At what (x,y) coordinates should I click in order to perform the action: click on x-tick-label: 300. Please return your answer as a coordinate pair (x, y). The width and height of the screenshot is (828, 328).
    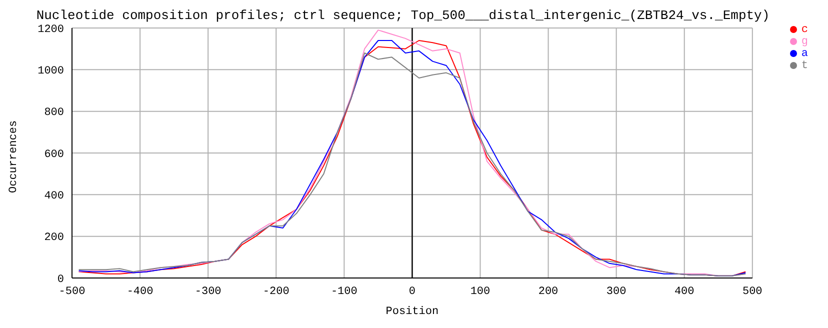
    Looking at the image, I should click on (616, 292).